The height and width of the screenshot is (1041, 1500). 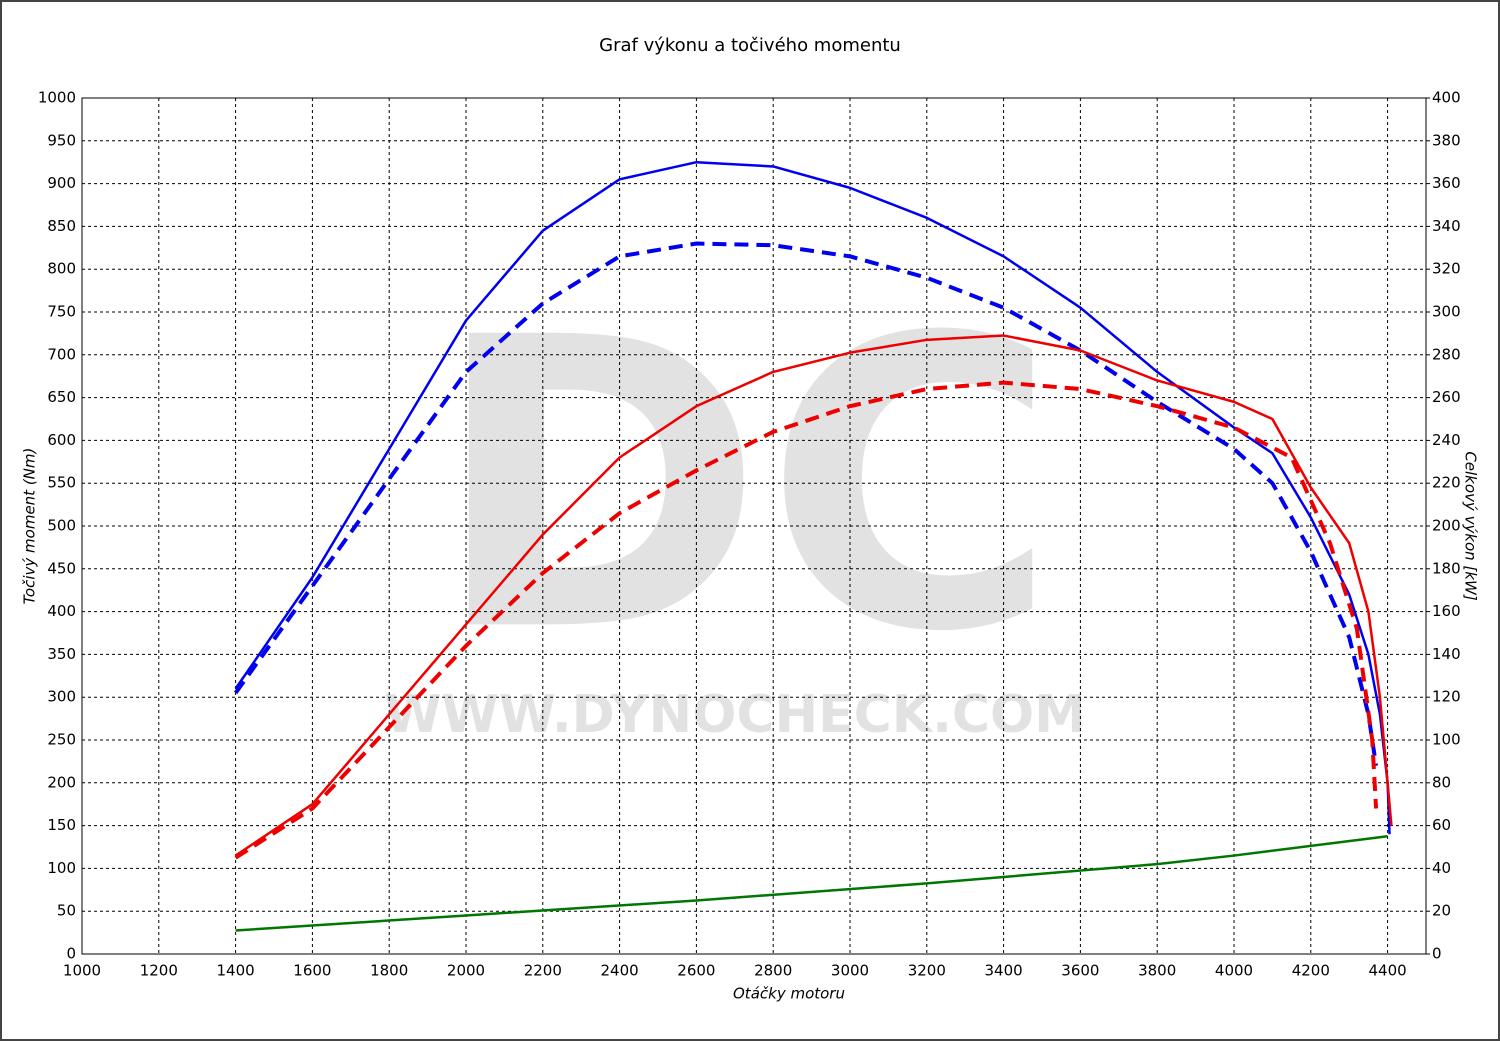 What do you see at coordinates (850, 971) in the screenshot?
I see `x-tick-label: 3000` at bounding box center [850, 971].